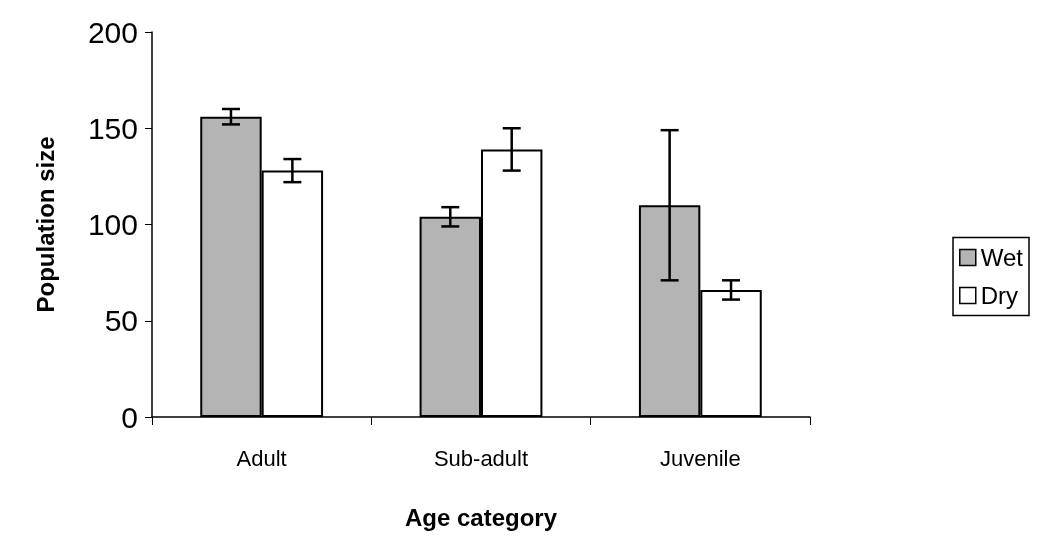 This screenshot has height=553, width=1047. What do you see at coordinates (129, 417) in the screenshot?
I see `y-tick-label: 0` at bounding box center [129, 417].